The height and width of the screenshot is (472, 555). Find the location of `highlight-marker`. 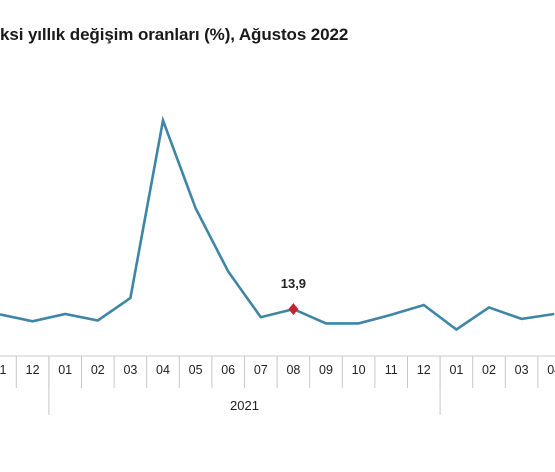

highlight-marker is located at coordinates (293, 309).